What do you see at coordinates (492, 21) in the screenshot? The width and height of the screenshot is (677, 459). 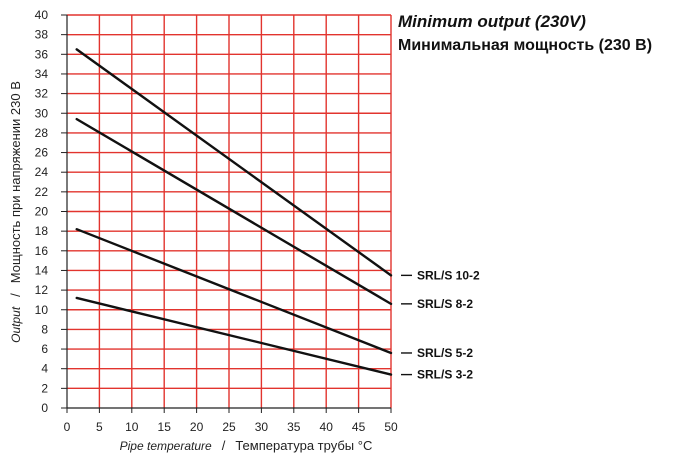 I see `chart-title: Minimum output (230V)` at bounding box center [492, 21].